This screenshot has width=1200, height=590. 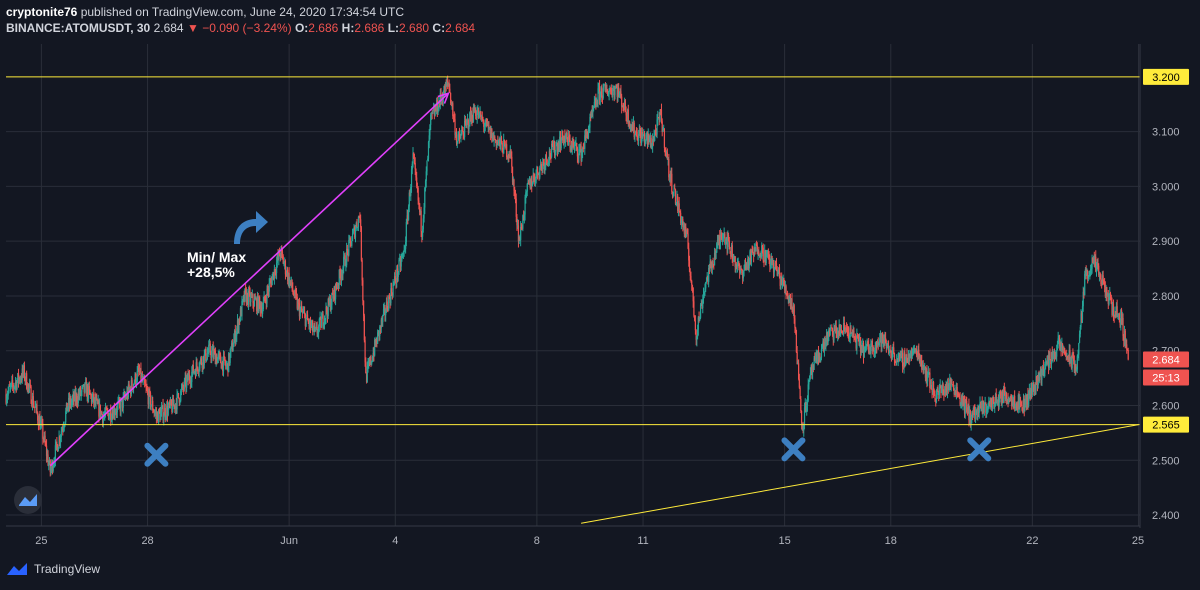 What do you see at coordinates (28, 500) in the screenshot?
I see `tradingview-badge-icon` at bounding box center [28, 500].